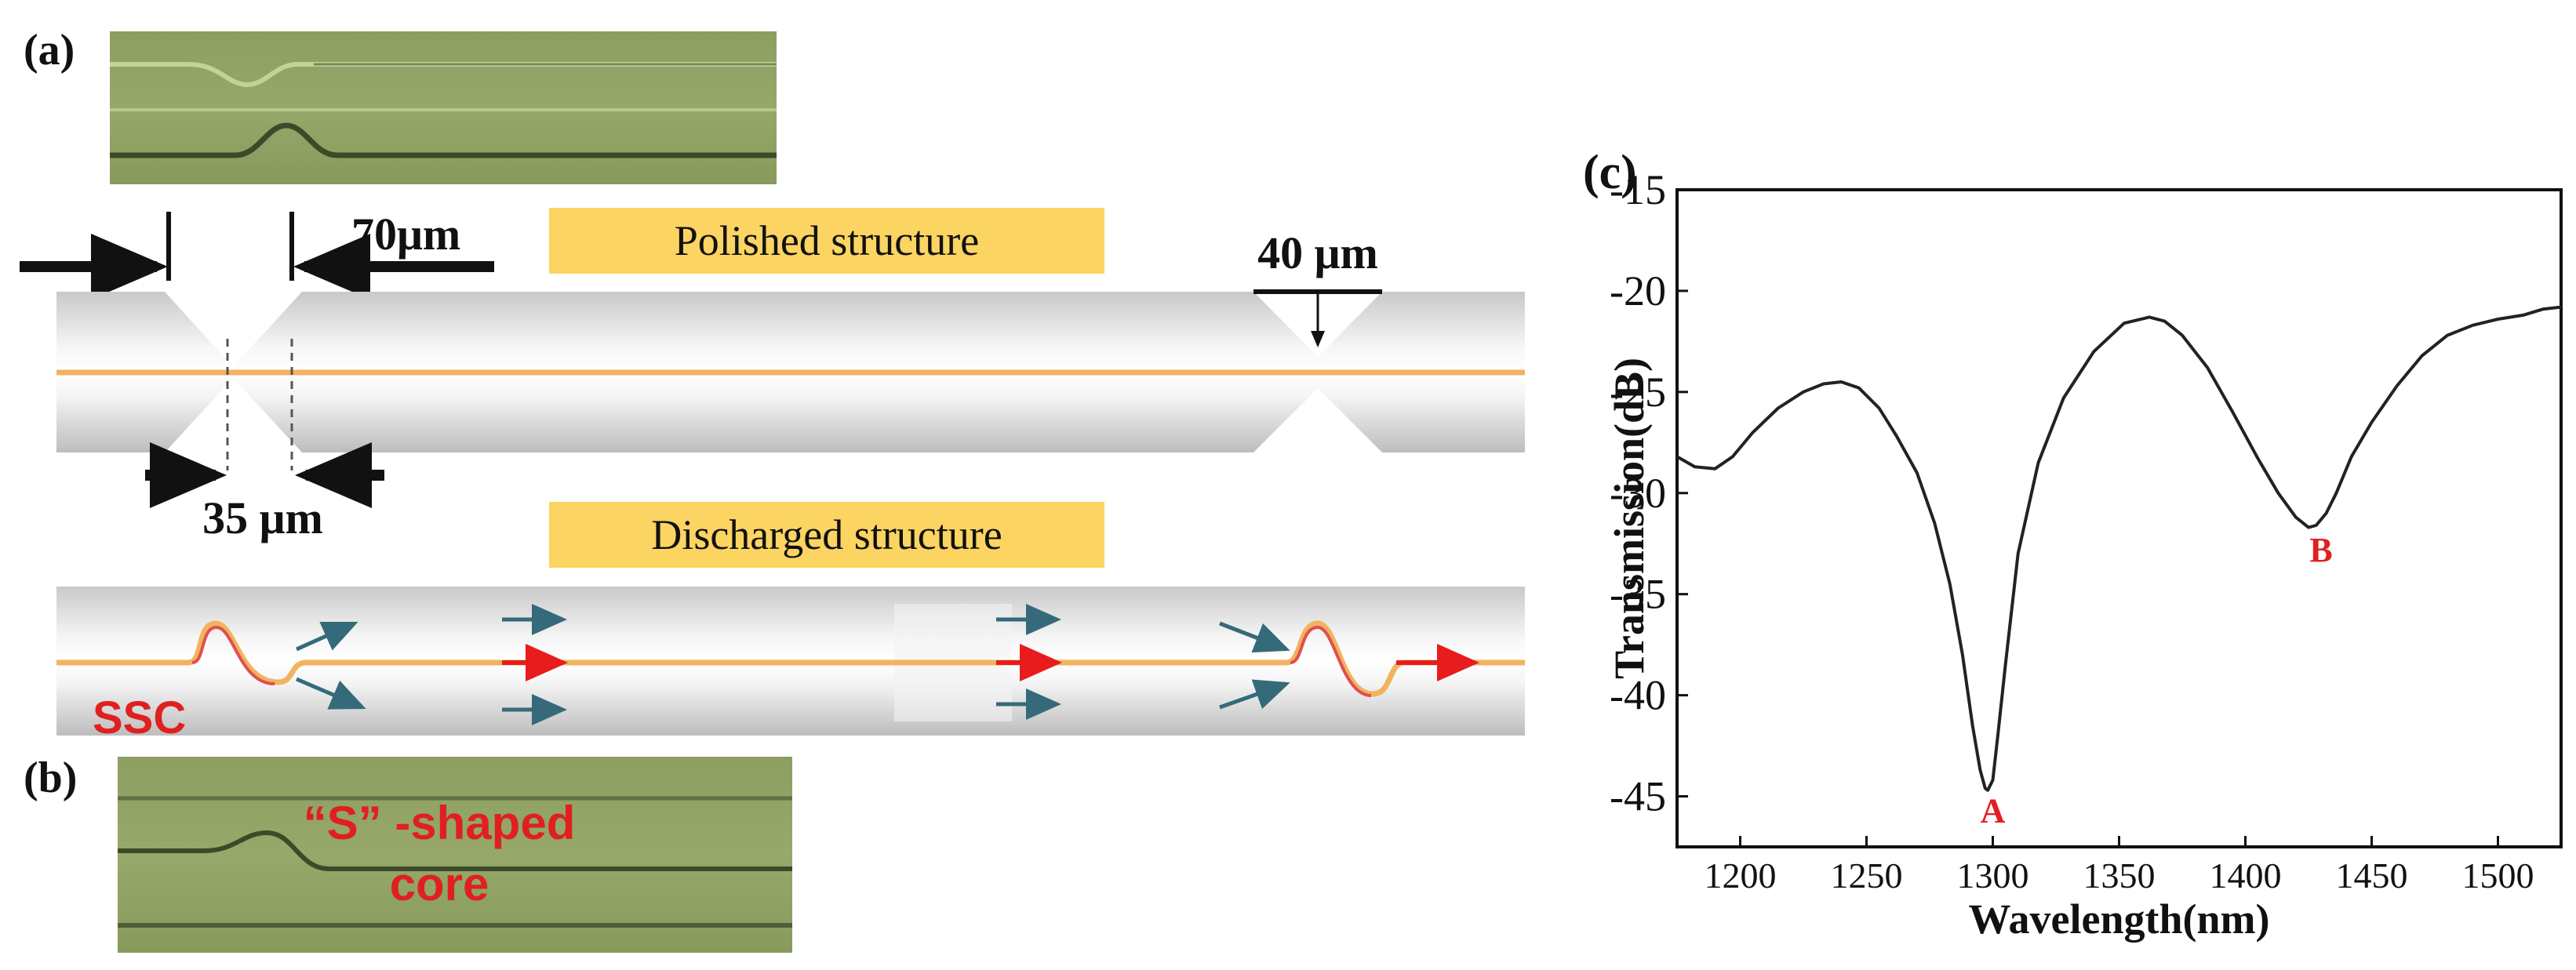 This screenshot has width=2576, height=970. What do you see at coordinates (2246, 876) in the screenshot?
I see `x-tick-label: 1400` at bounding box center [2246, 876].